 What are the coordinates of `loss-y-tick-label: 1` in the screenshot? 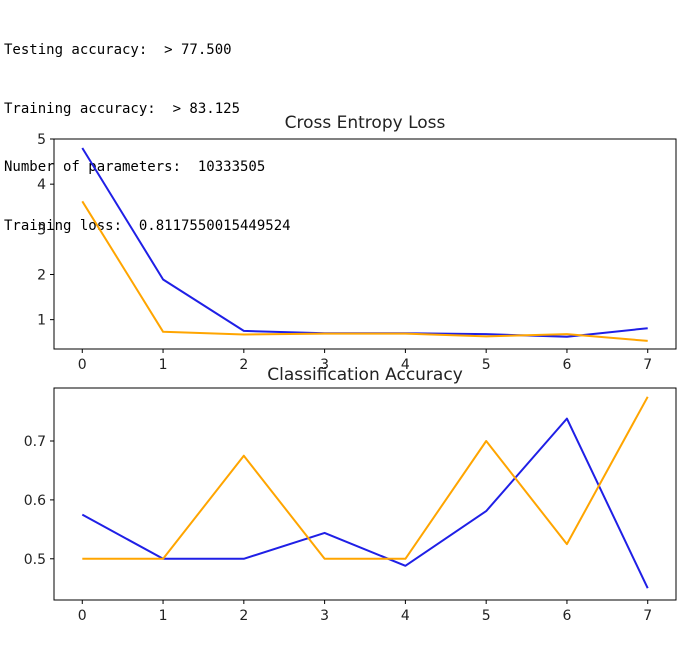 It's located at (41, 321).